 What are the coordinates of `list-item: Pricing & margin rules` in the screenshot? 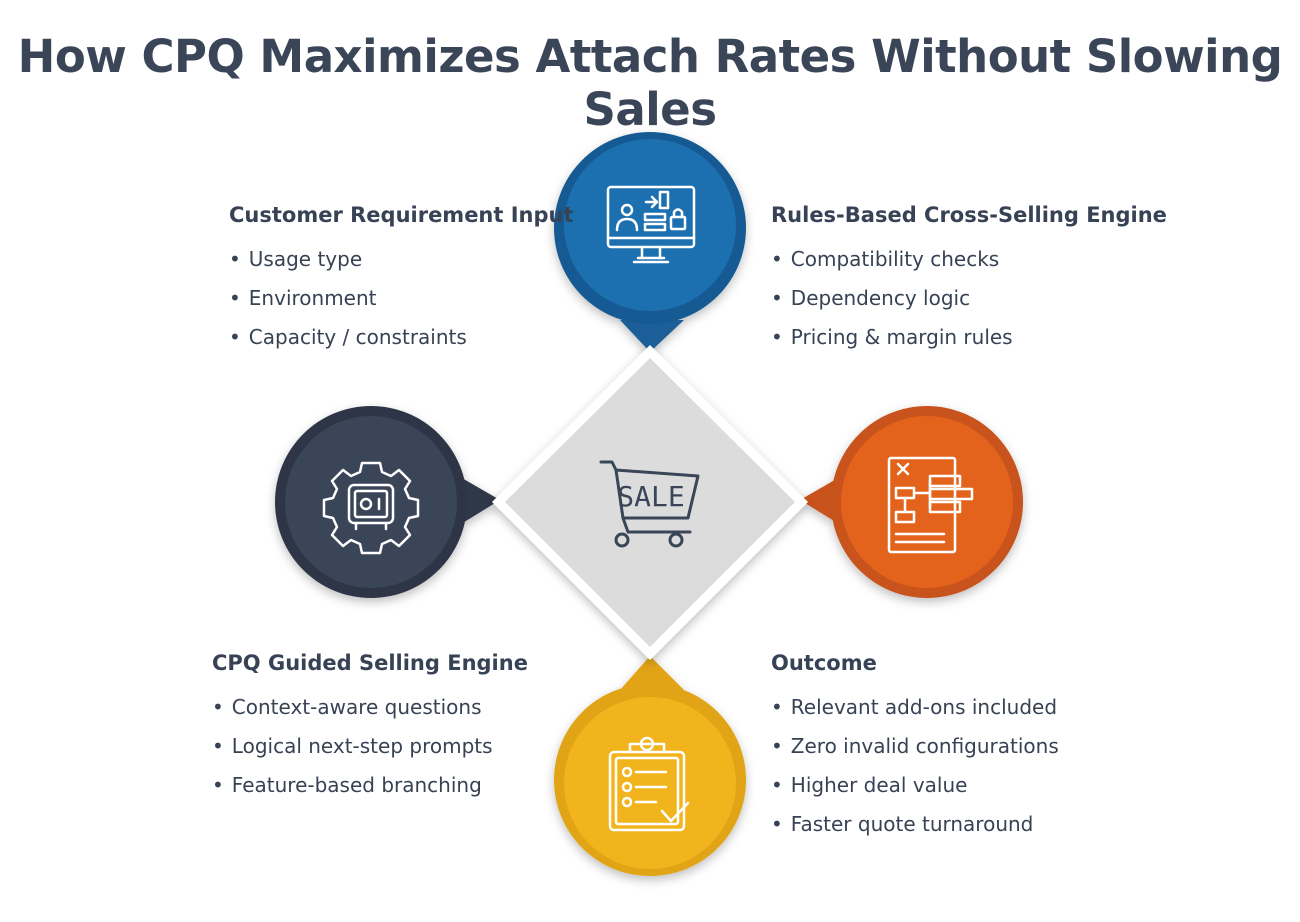 It's located at (969, 337).